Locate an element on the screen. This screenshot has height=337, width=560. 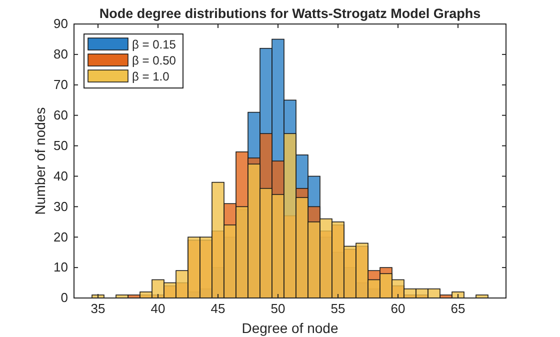
x-tick-label: 35 is located at coordinates (98, 308).